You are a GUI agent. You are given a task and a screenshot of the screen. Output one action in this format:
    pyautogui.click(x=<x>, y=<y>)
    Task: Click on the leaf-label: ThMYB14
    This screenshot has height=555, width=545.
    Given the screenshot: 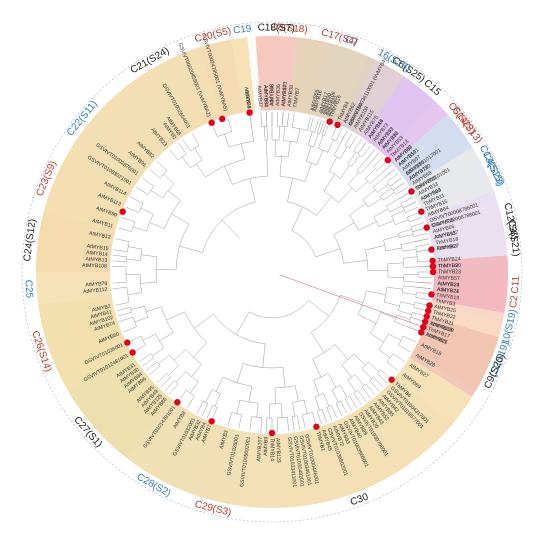 What is the action you would take?
    pyautogui.click(x=272, y=449)
    